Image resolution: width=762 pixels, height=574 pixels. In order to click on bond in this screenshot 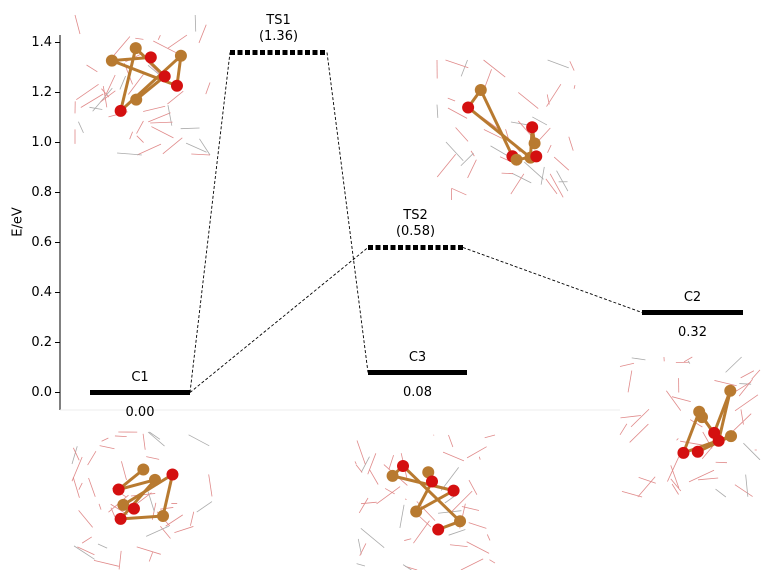, I will do `click(142, 517)`.